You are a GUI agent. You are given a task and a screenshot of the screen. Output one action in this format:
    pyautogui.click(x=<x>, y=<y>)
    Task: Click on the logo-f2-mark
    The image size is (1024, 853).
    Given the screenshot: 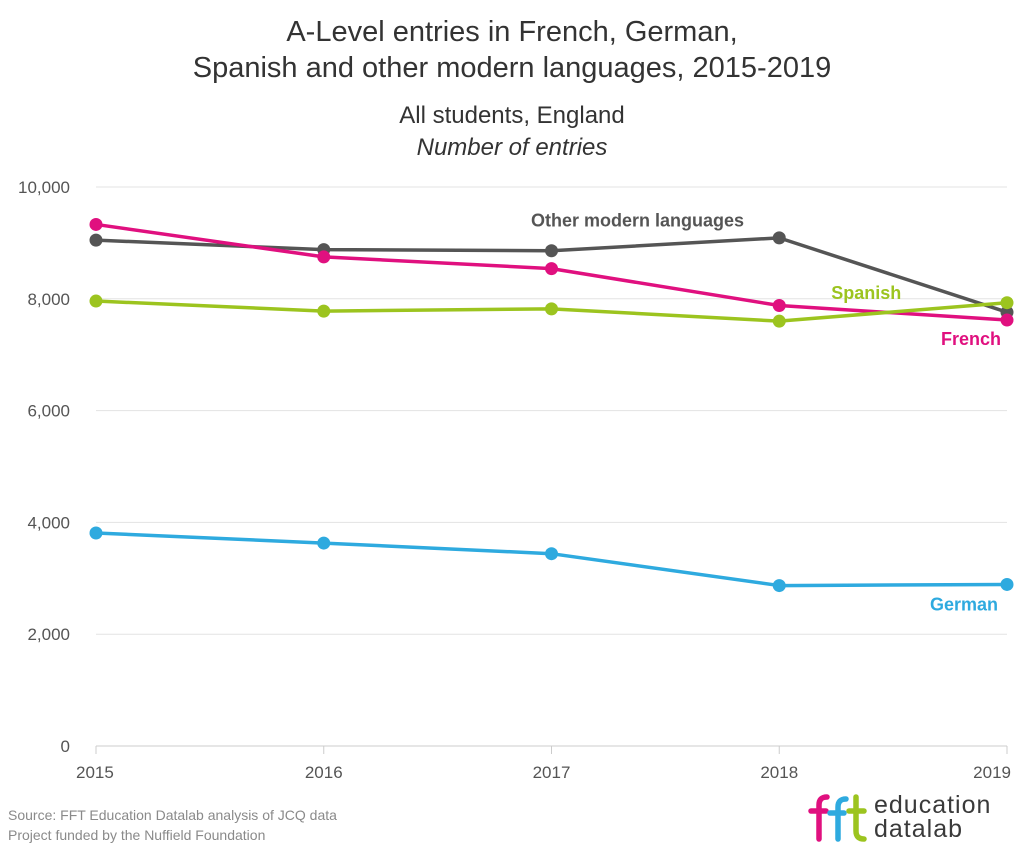 What is the action you would take?
    pyautogui.click(x=842, y=819)
    